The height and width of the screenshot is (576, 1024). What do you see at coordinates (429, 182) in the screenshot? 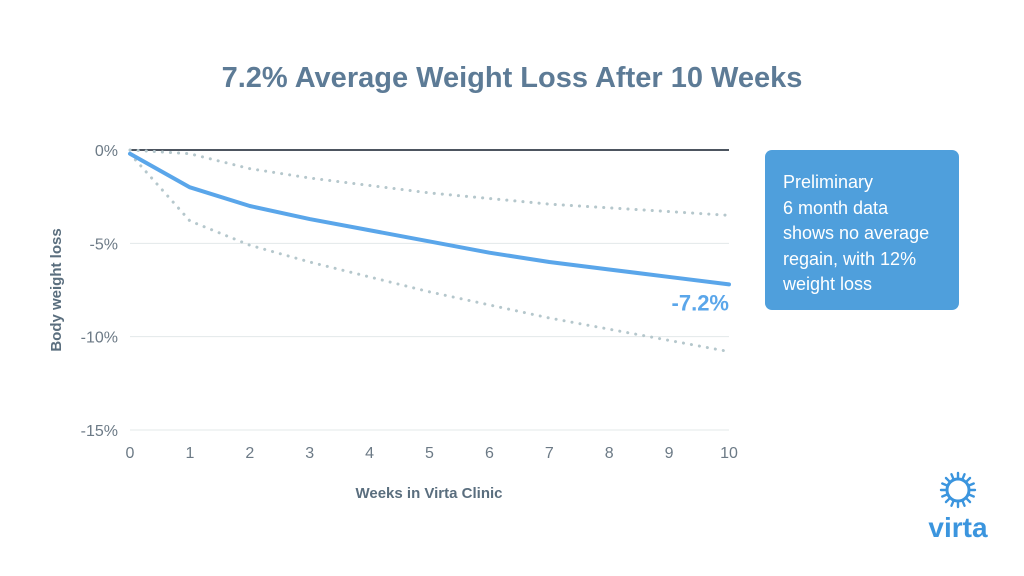
I see `series-line-upper-bound` at bounding box center [429, 182].